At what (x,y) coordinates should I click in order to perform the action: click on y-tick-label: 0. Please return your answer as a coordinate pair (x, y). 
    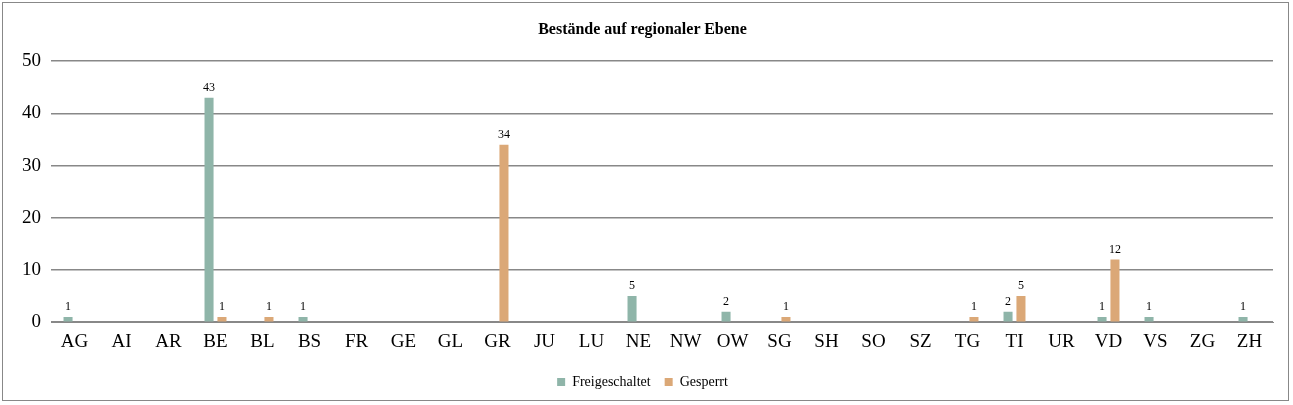
    Looking at the image, I should click on (36, 321).